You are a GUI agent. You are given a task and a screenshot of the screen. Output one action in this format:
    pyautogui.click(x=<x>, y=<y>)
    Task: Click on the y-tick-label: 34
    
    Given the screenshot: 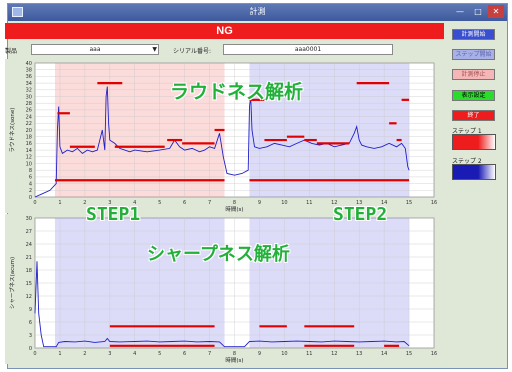 What is the action you would take?
    pyautogui.click(x=29, y=84)
    